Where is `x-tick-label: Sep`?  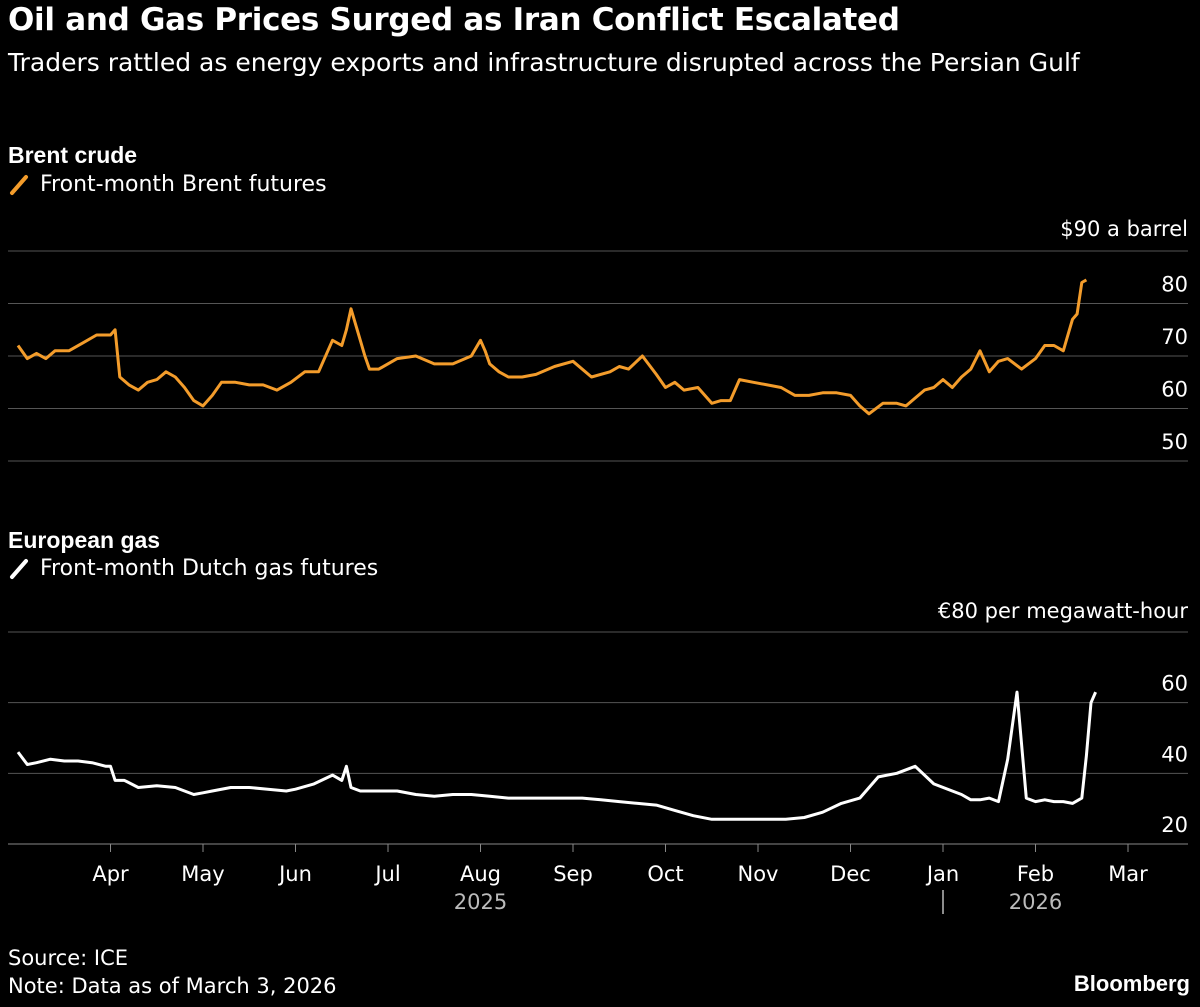
x-tick-label: Sep is located at coordinates (573, 874).